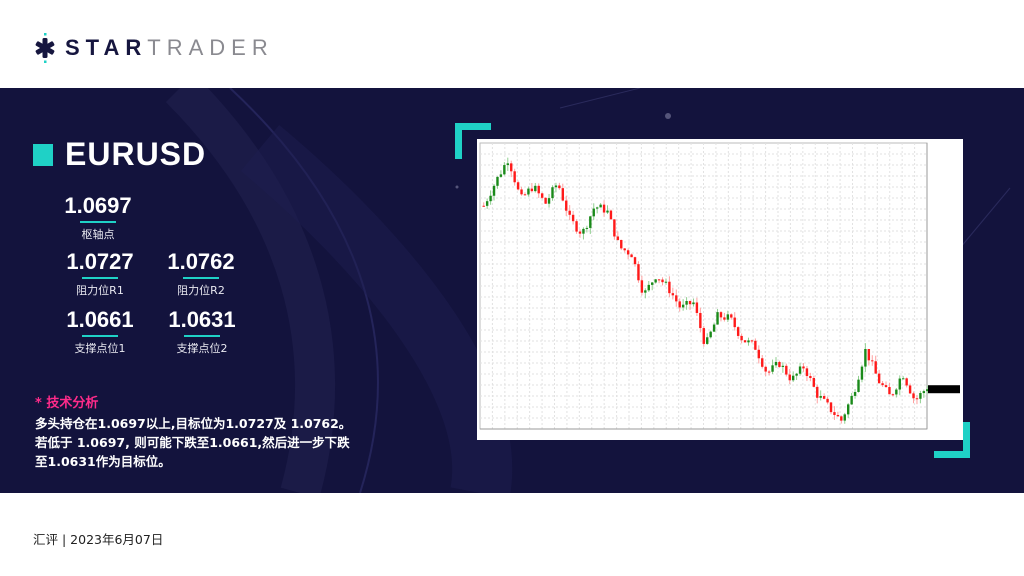 This screenshot has width=1024, height=576. I want to click on star-logo-icon, so click(45, 48).